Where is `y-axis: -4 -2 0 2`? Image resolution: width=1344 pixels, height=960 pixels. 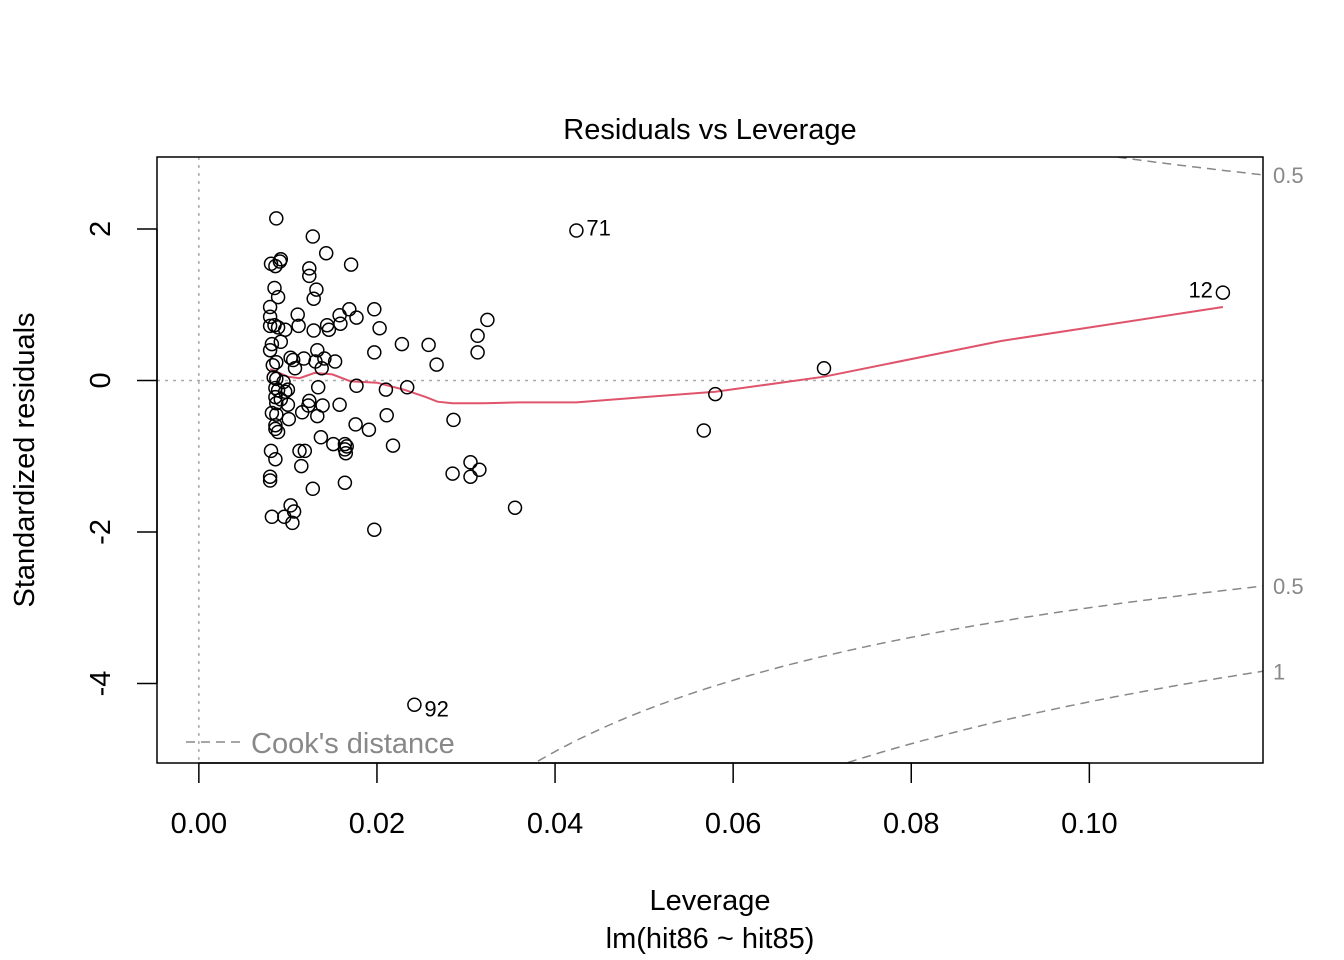
y-axis: -4 -2 0 2 is located at coordinates (121, 458).